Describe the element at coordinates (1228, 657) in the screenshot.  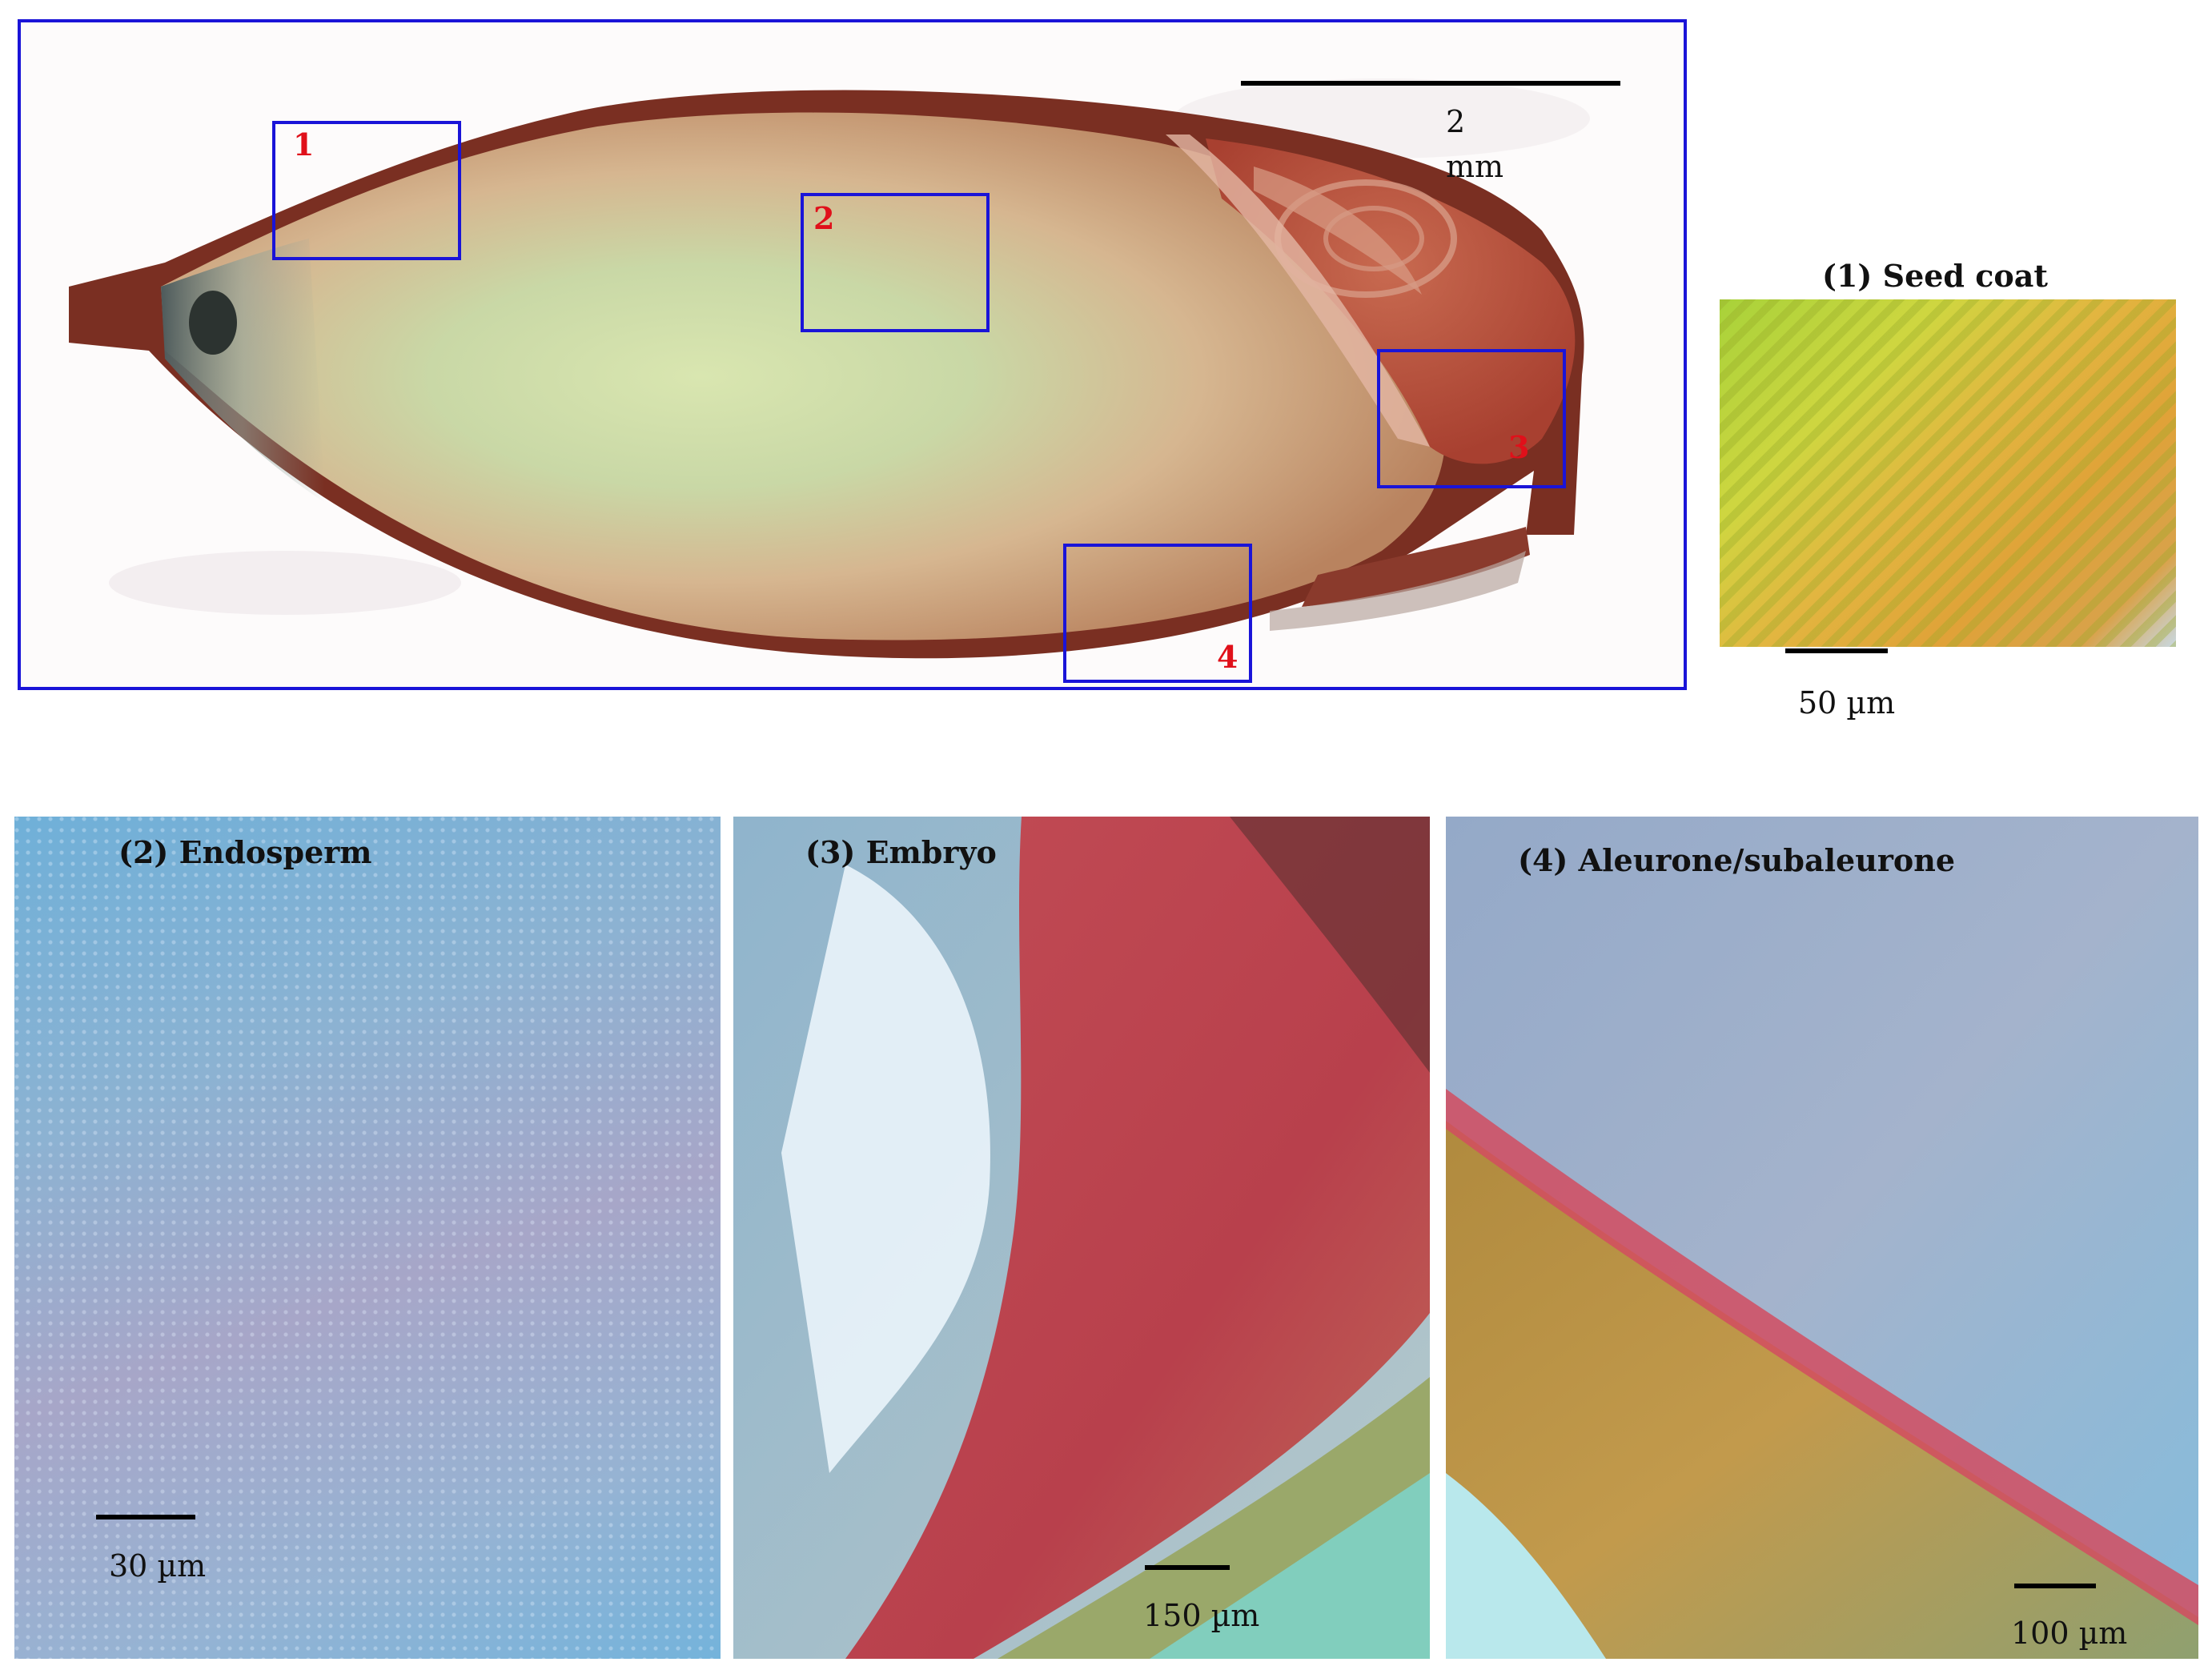
I see `region-label-4: 4` at that location.